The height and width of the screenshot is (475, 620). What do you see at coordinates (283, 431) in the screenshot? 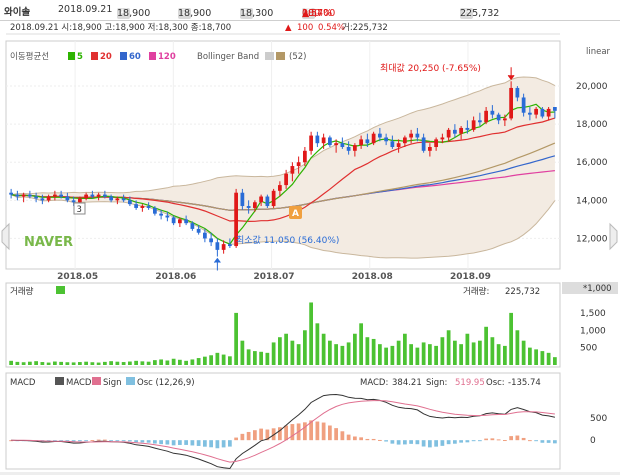
I see `signal-line` at bounding box center [283, 431].